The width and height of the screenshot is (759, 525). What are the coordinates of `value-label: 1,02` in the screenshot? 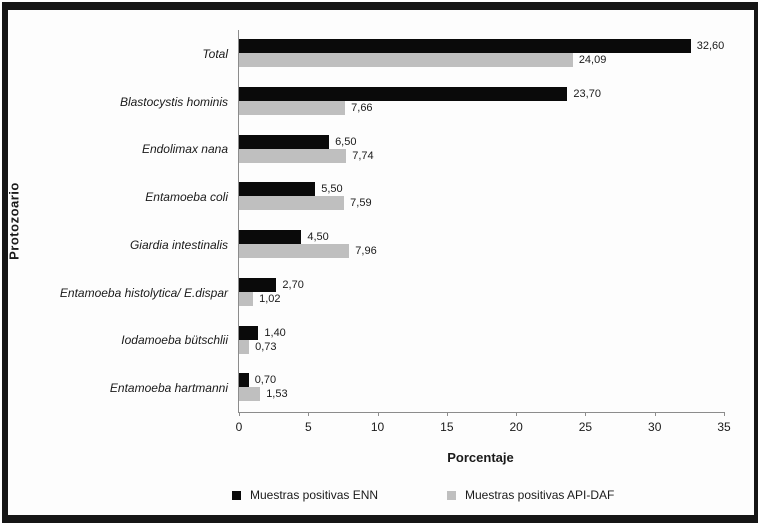 It's located at (270, 298).